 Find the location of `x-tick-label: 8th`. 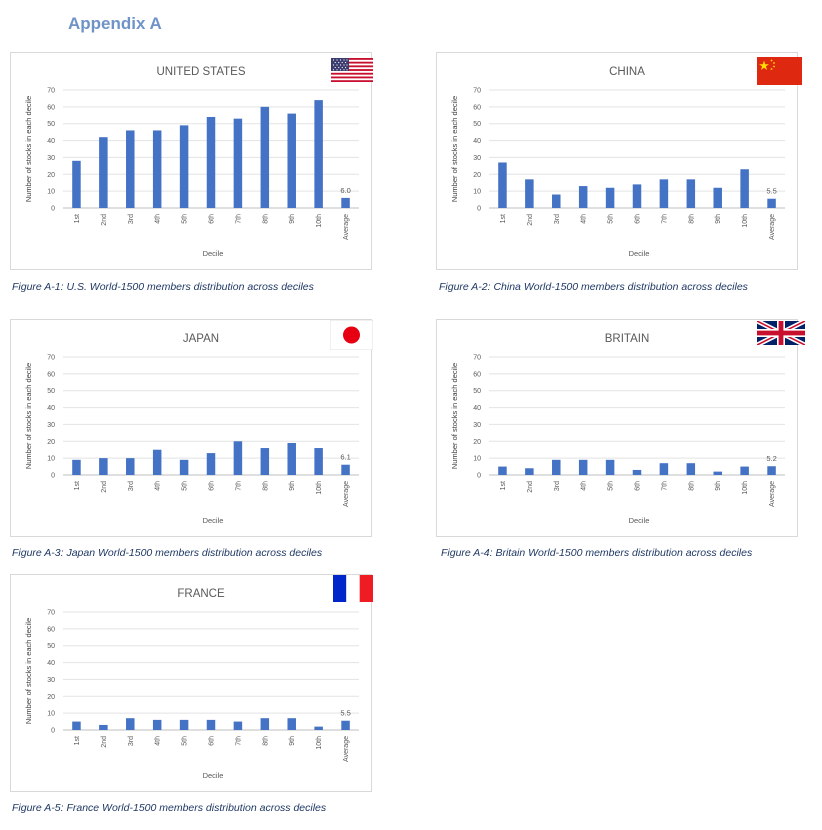

x-tick-label: 8th is located at coordinates (691, 219).